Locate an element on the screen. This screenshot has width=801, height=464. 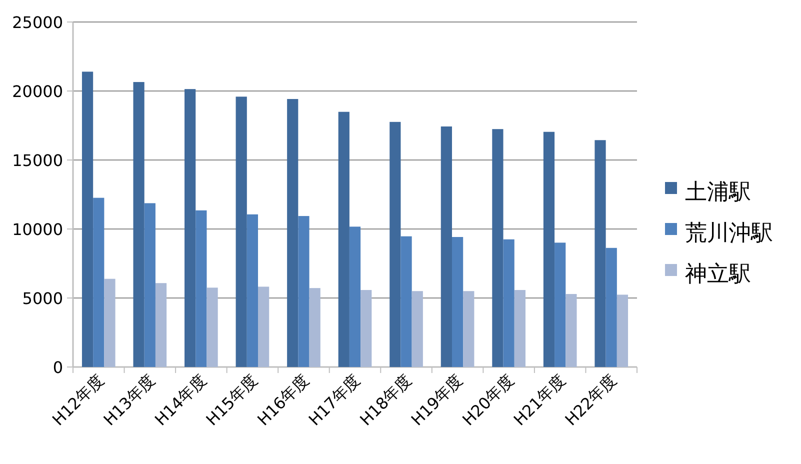
legend-label: 土浦駅 is located at coordinates (718, 192).